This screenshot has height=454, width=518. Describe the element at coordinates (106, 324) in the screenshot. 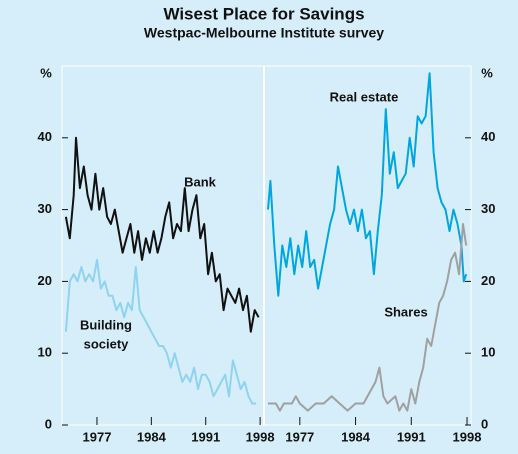

I see `annotation: Building` at that location.